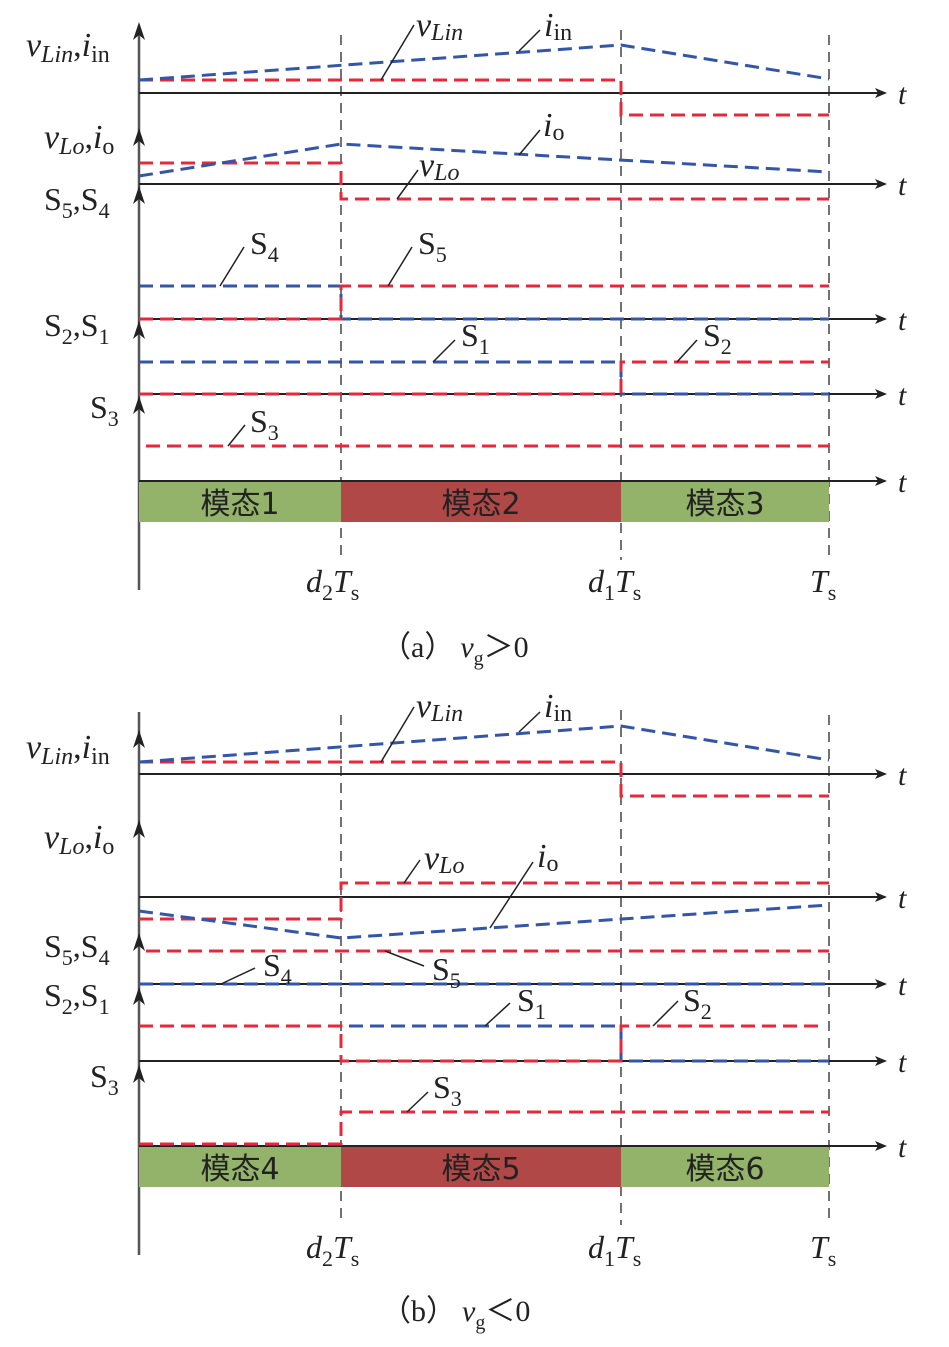 This screenshot has height=1347, width=949. I want to click on traces-axis2-b, so click(484, 910).